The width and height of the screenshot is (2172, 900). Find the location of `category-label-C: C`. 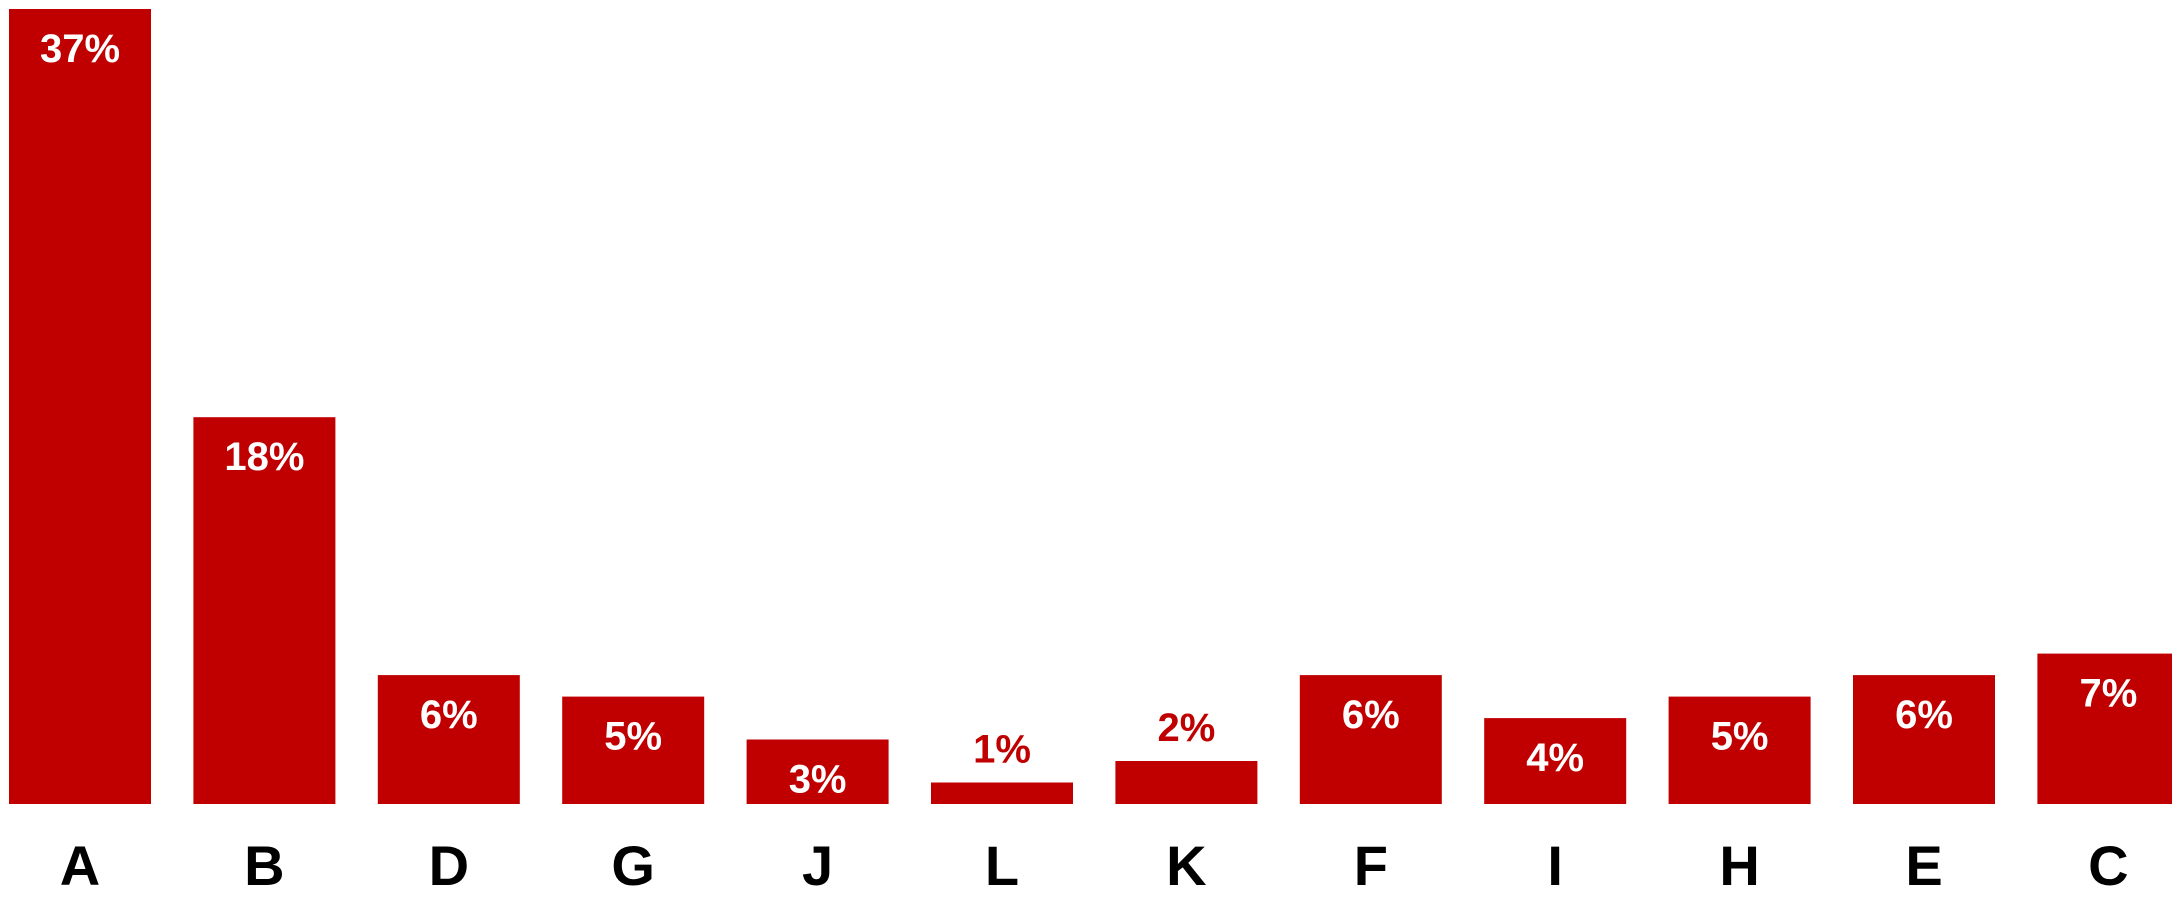

category-label-C: C is located at coordinates (2108, 864).